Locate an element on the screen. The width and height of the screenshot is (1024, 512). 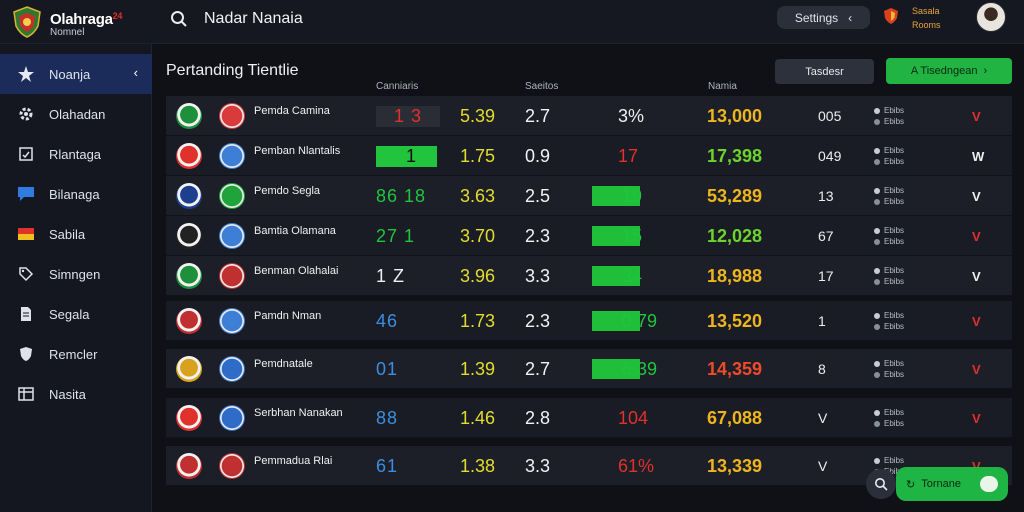
sidebar-item-noanja: Noanja ‹ is located at coordinates (76, 74).